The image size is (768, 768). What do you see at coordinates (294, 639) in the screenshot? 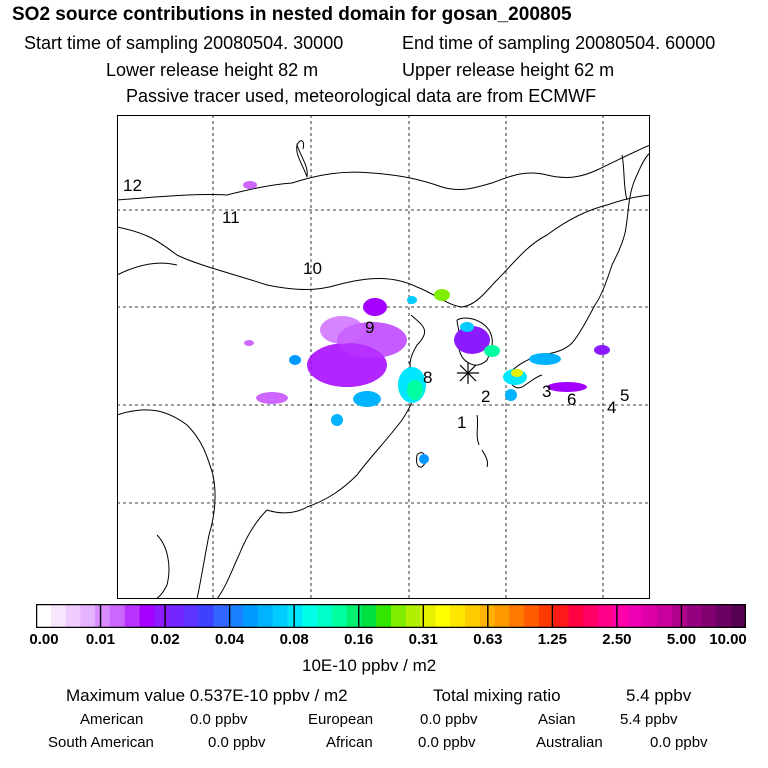
I see `colorbar-tick-label: 0.08` at bounding box center [294, 639].